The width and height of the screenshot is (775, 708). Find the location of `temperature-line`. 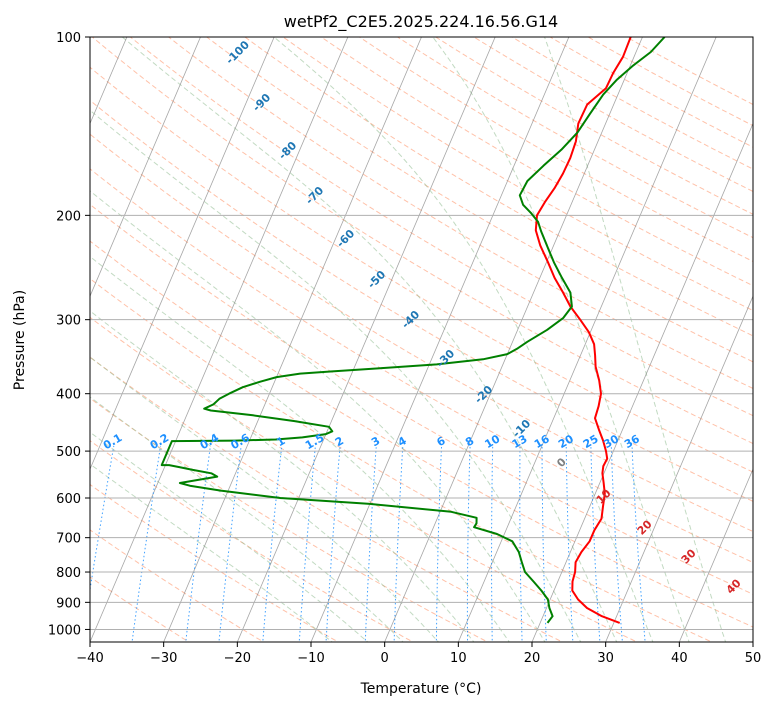

temperature-line is located at coordinates (583, 330).